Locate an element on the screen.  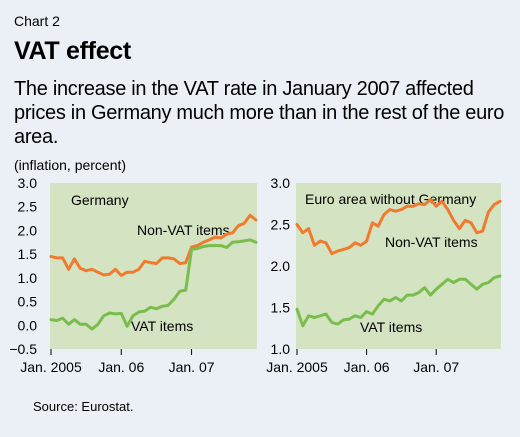
euro-area-x-tick-label: Jan. 06 is located at coordinates (367, 367).